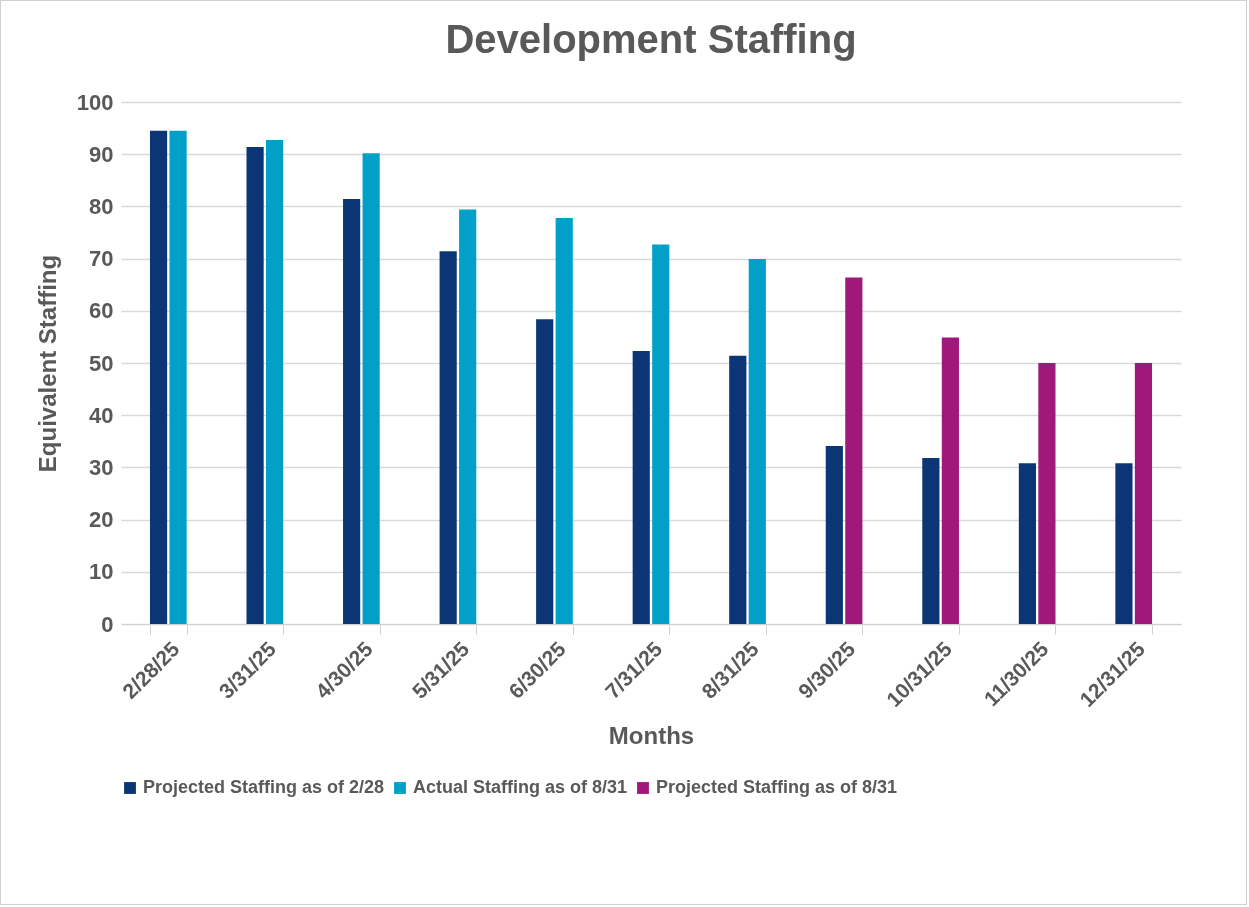  I want to click on y-tick-label: 10, so click(101, 572).